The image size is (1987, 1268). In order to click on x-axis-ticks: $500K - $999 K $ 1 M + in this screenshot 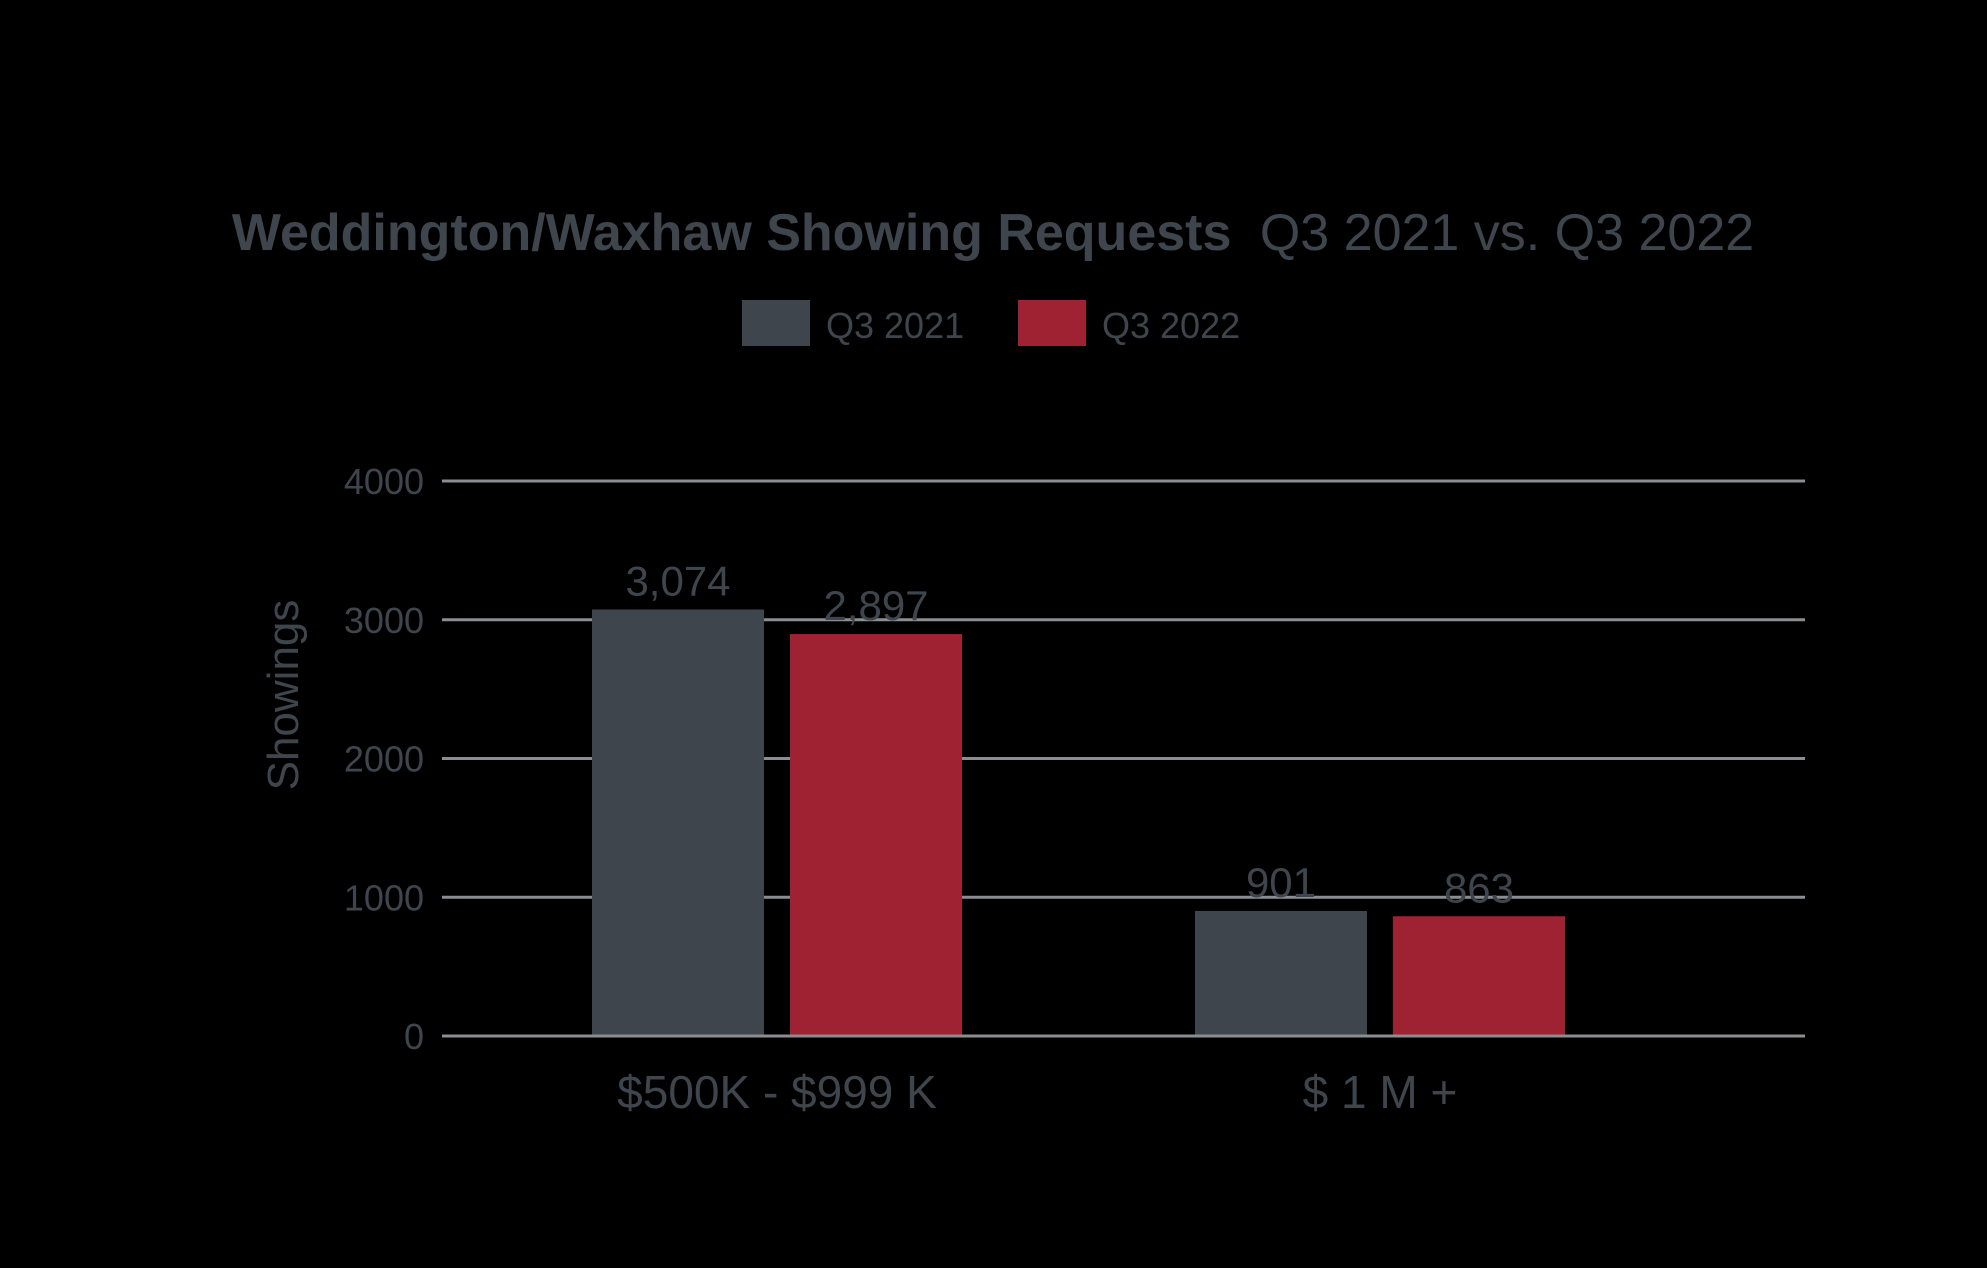, I will do `click(1123, 1076)`.